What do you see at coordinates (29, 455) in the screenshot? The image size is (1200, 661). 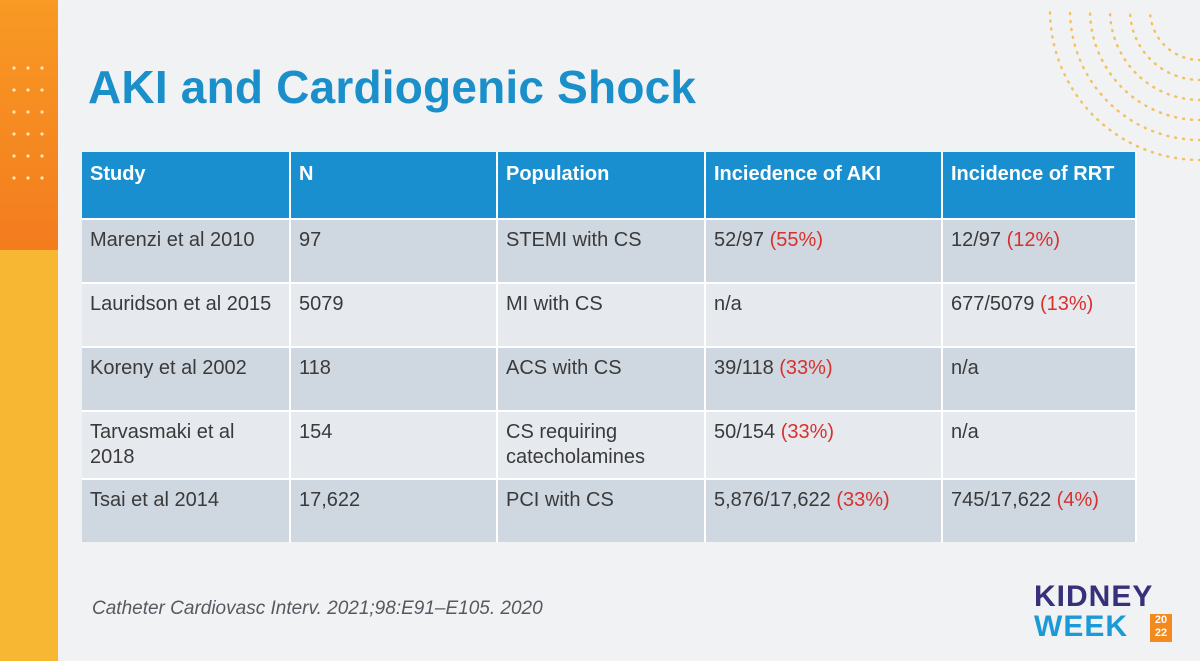 I see `yellow-accent-stripe` at bounding box center [29, 455].